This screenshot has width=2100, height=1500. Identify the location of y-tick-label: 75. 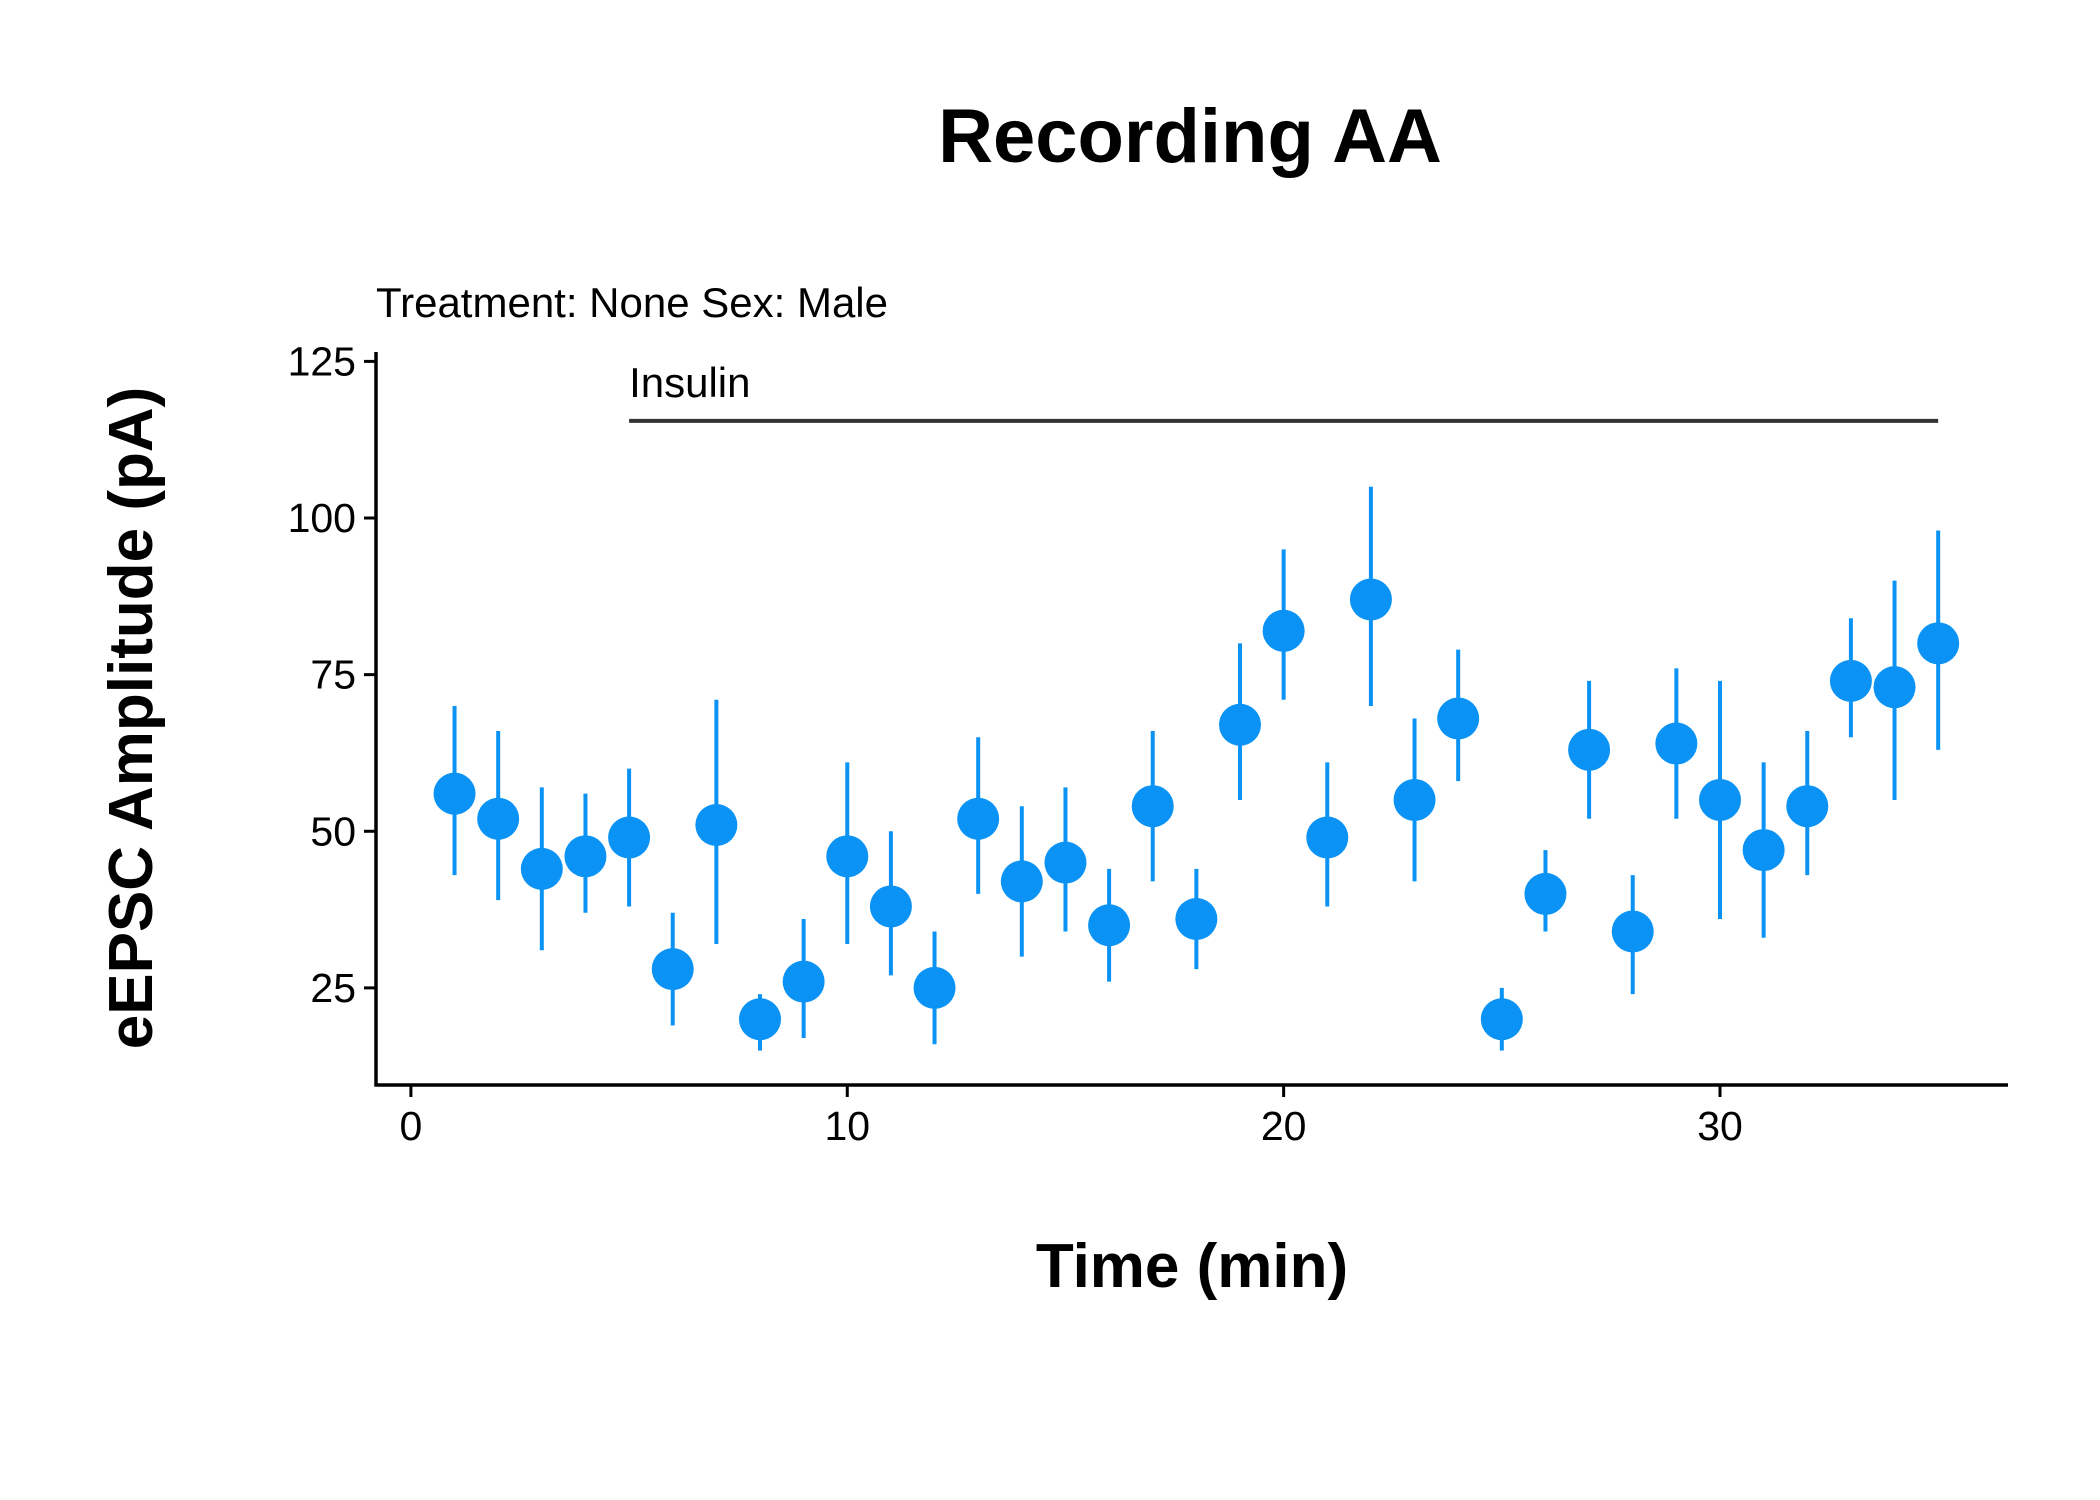
(333, 675).